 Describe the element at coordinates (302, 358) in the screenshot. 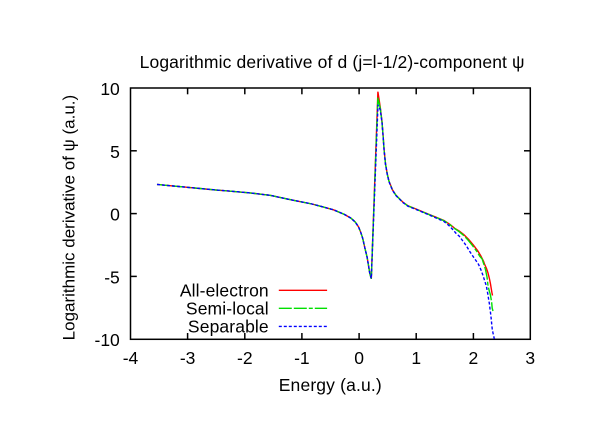

I see `svg-text: -1` at that location.